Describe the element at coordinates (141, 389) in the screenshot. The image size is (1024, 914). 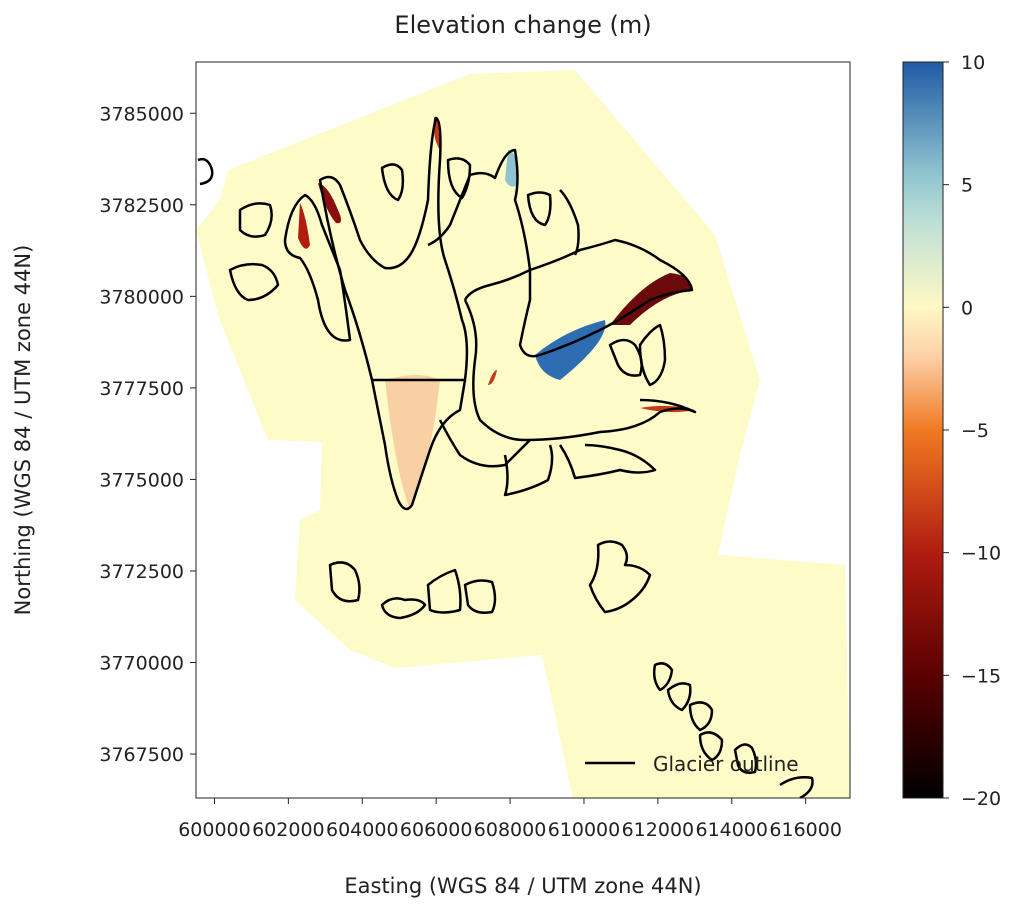
I see `y-tick-label: 3777500` at that location.